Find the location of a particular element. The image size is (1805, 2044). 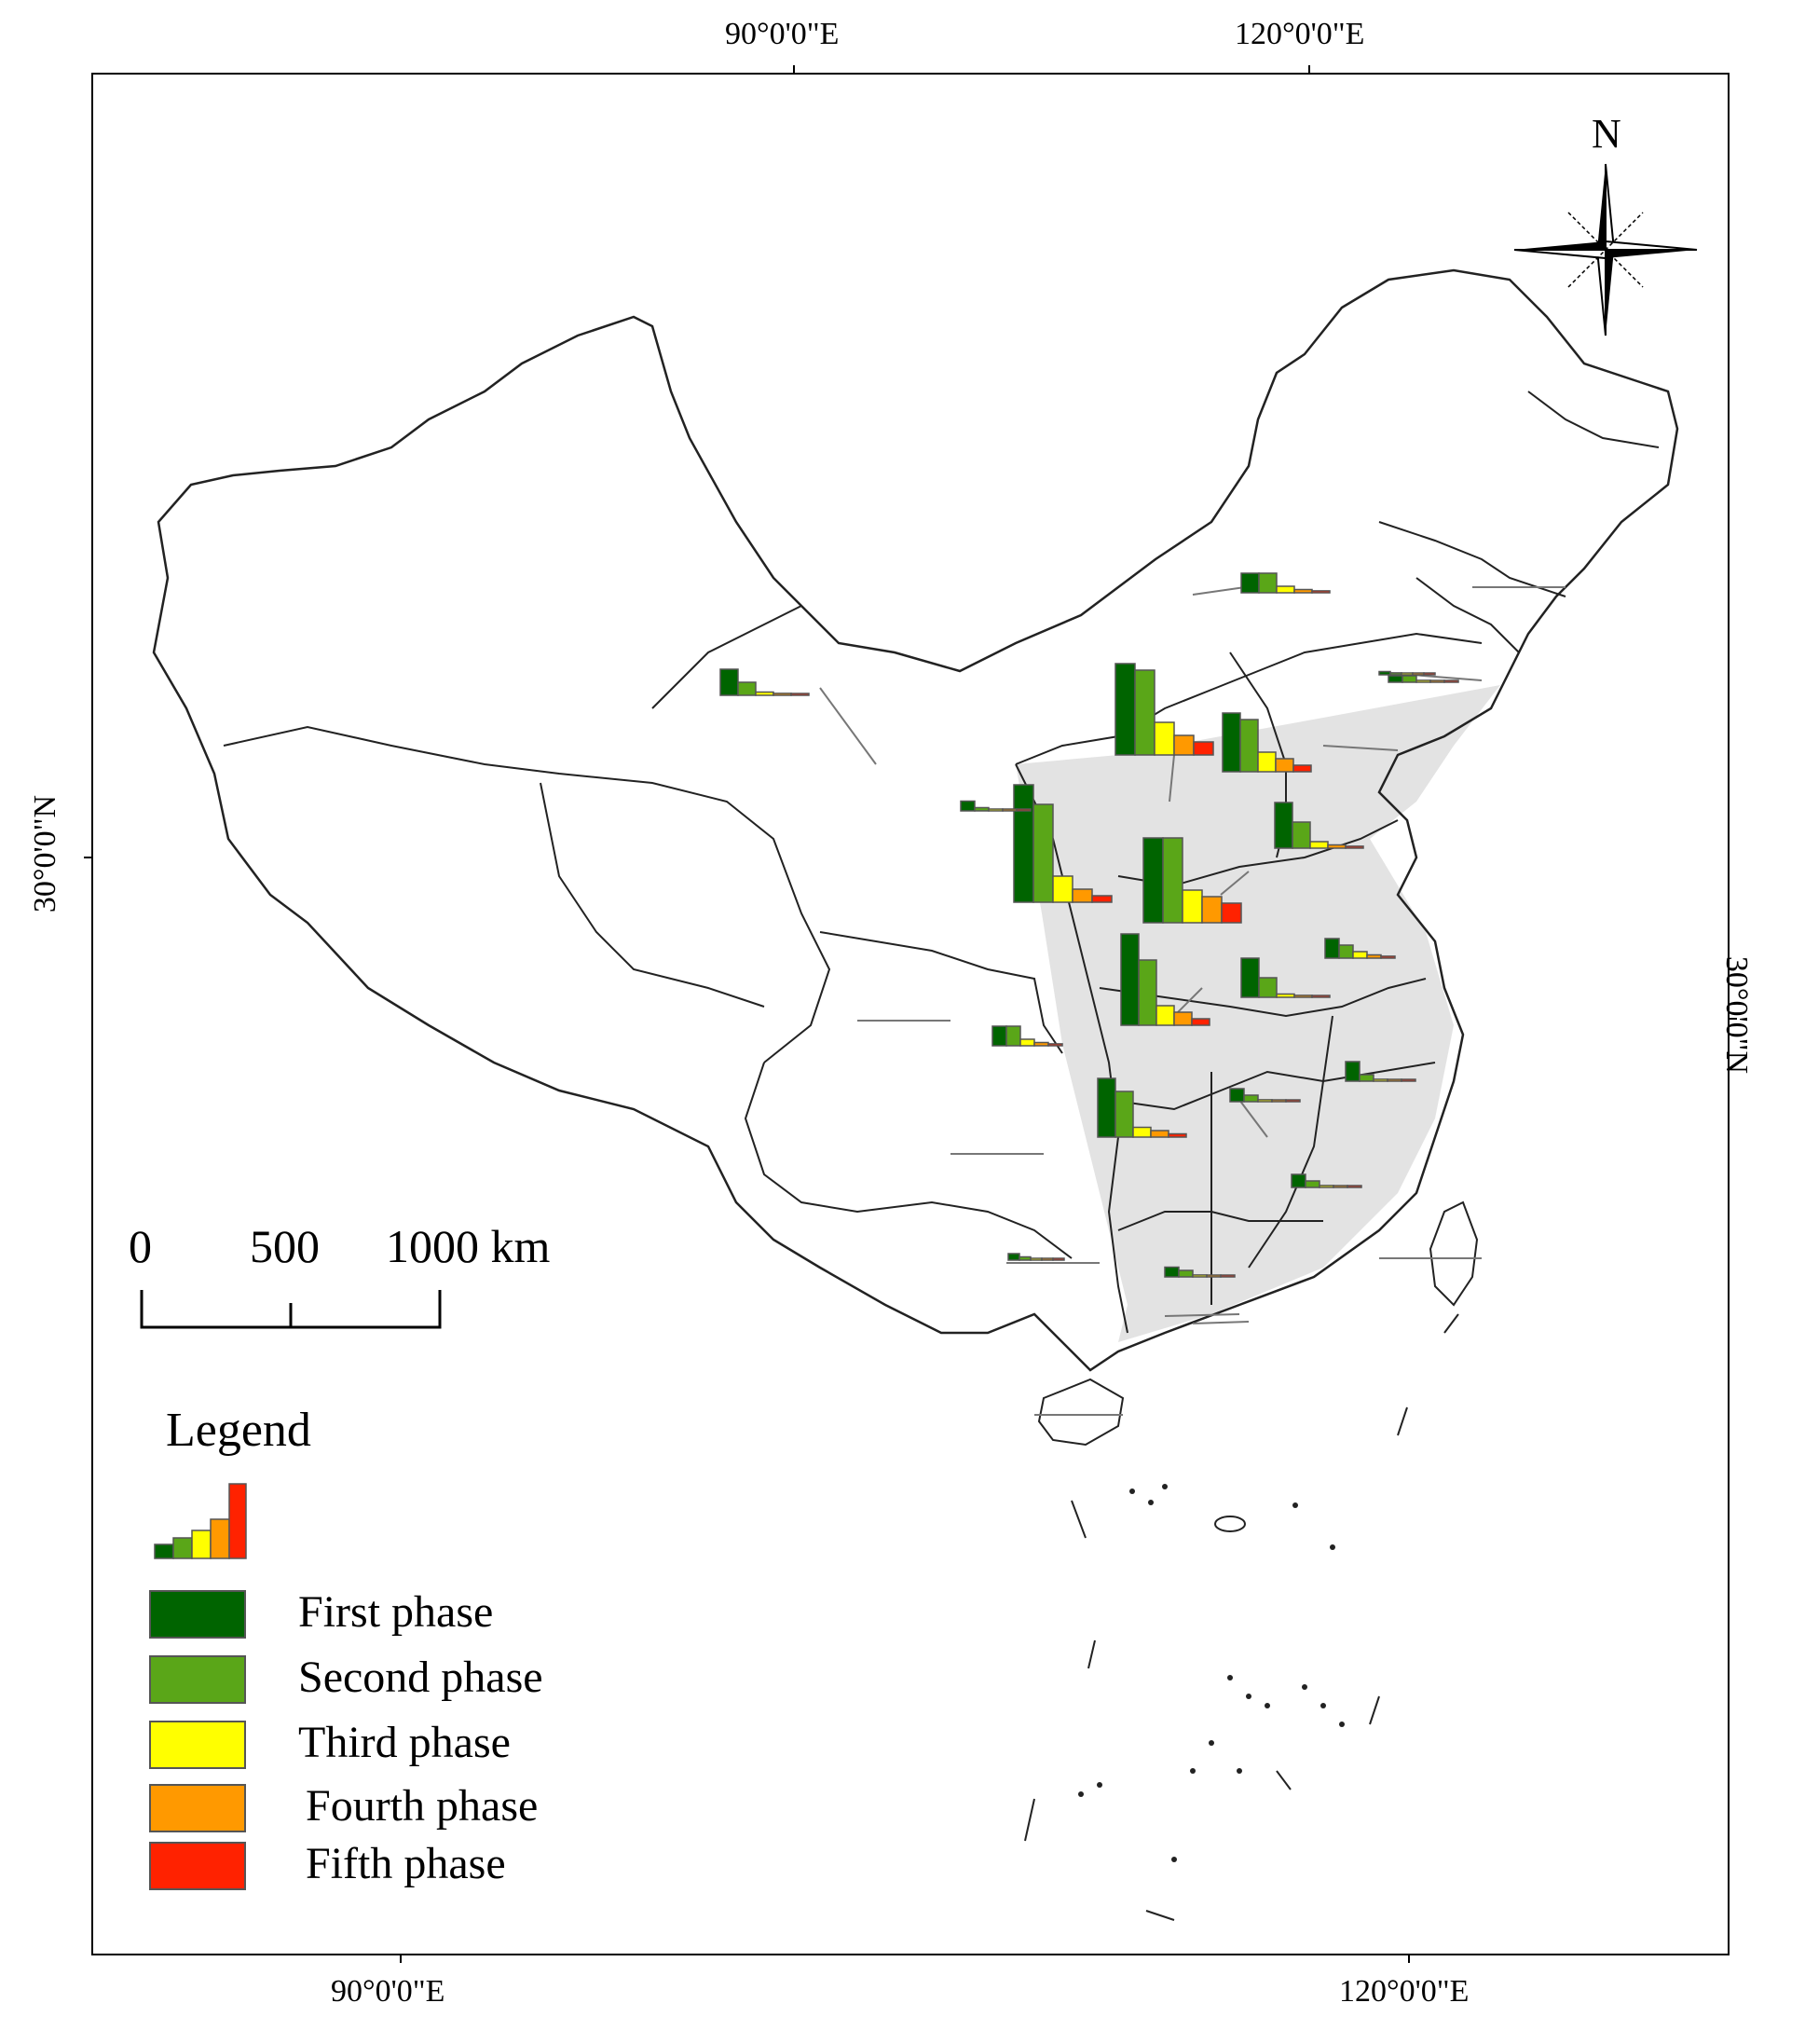

phase-bar-charts is located at coordinates (1089, 925).